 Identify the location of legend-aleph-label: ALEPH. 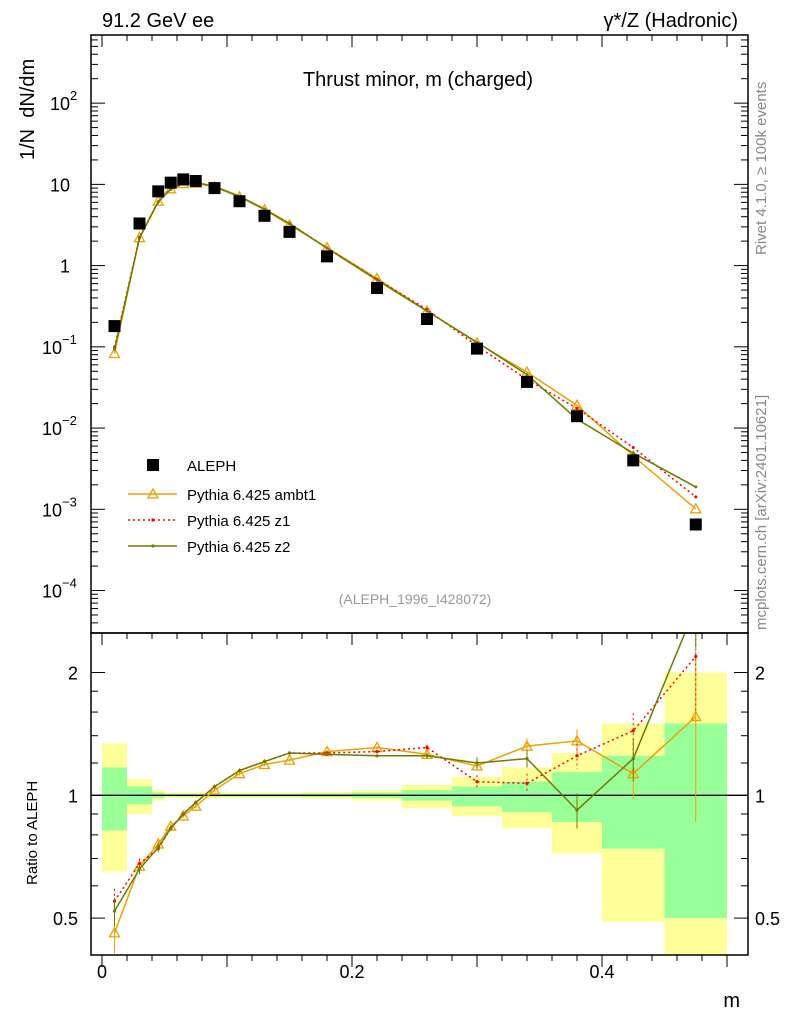
(211, 466).